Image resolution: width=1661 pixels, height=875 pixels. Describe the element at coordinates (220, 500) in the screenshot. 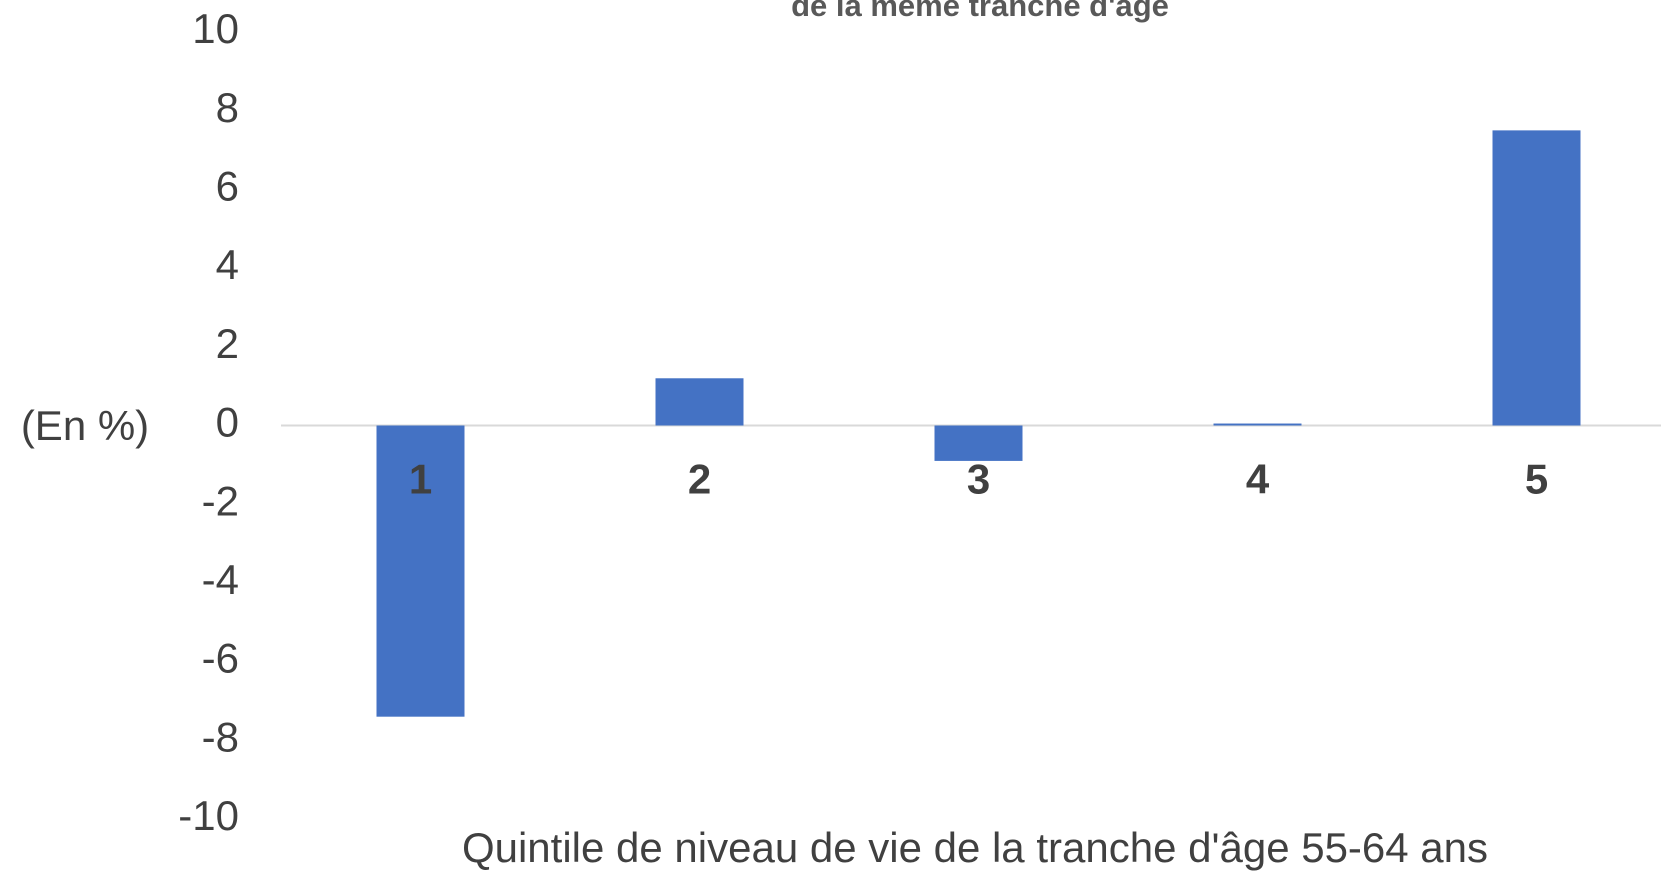

I see `y-tick-label: -2` at that location.